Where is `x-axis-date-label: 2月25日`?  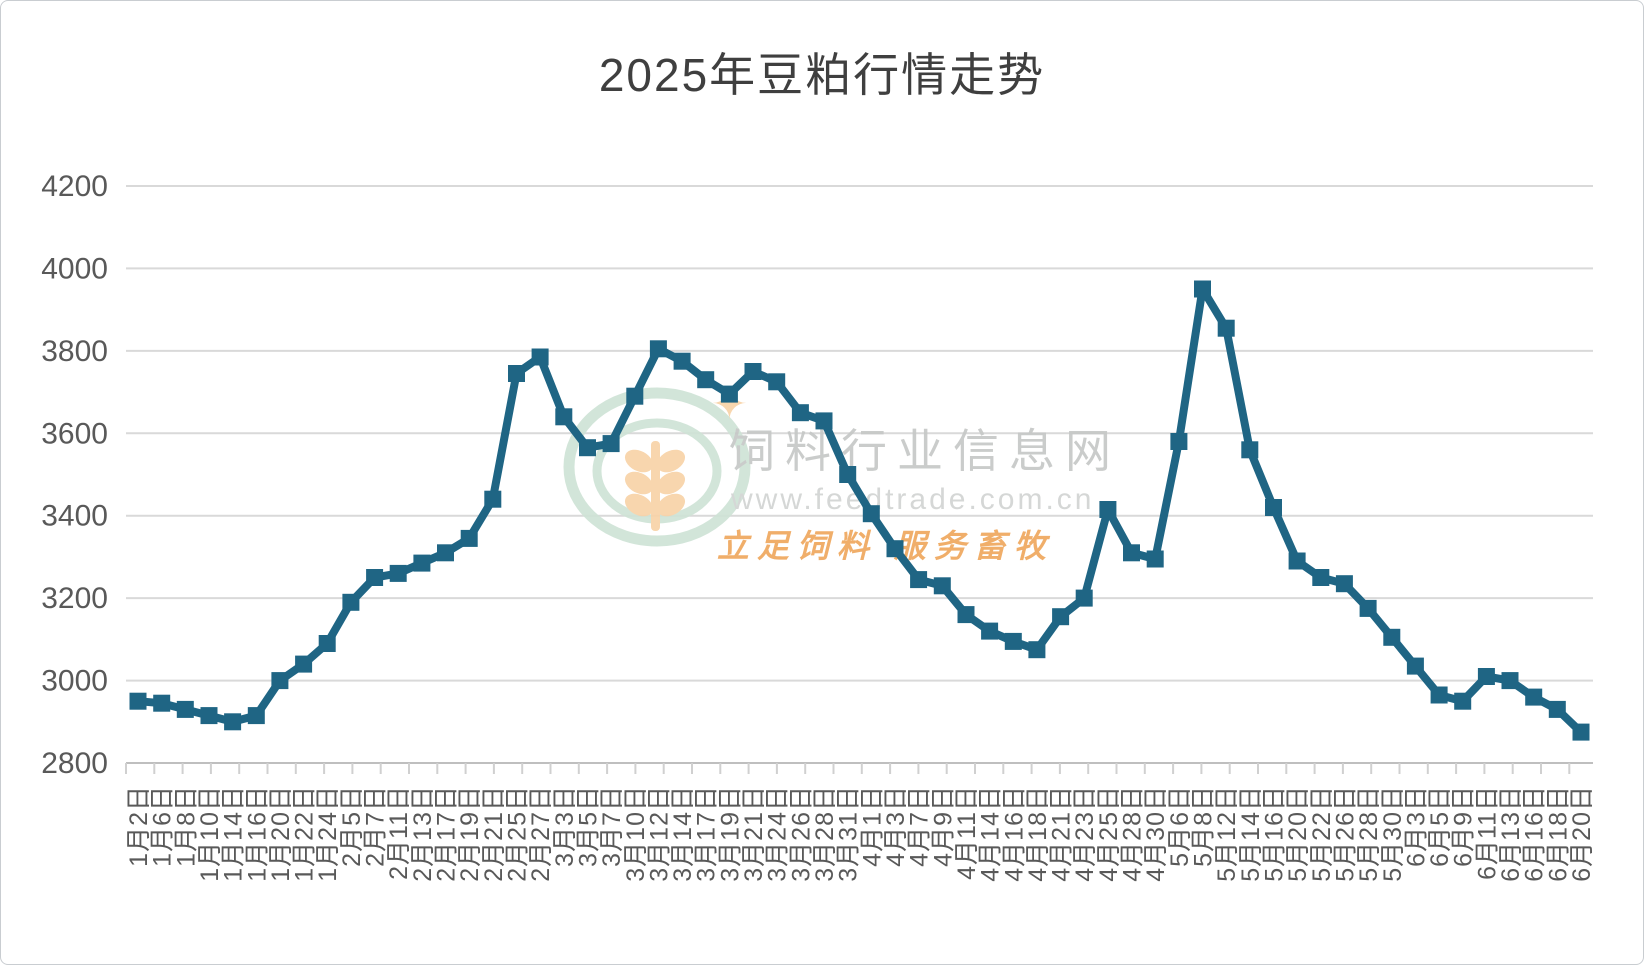 x-axis-date-label: 2月25日 is located at coordinates (517, 833).